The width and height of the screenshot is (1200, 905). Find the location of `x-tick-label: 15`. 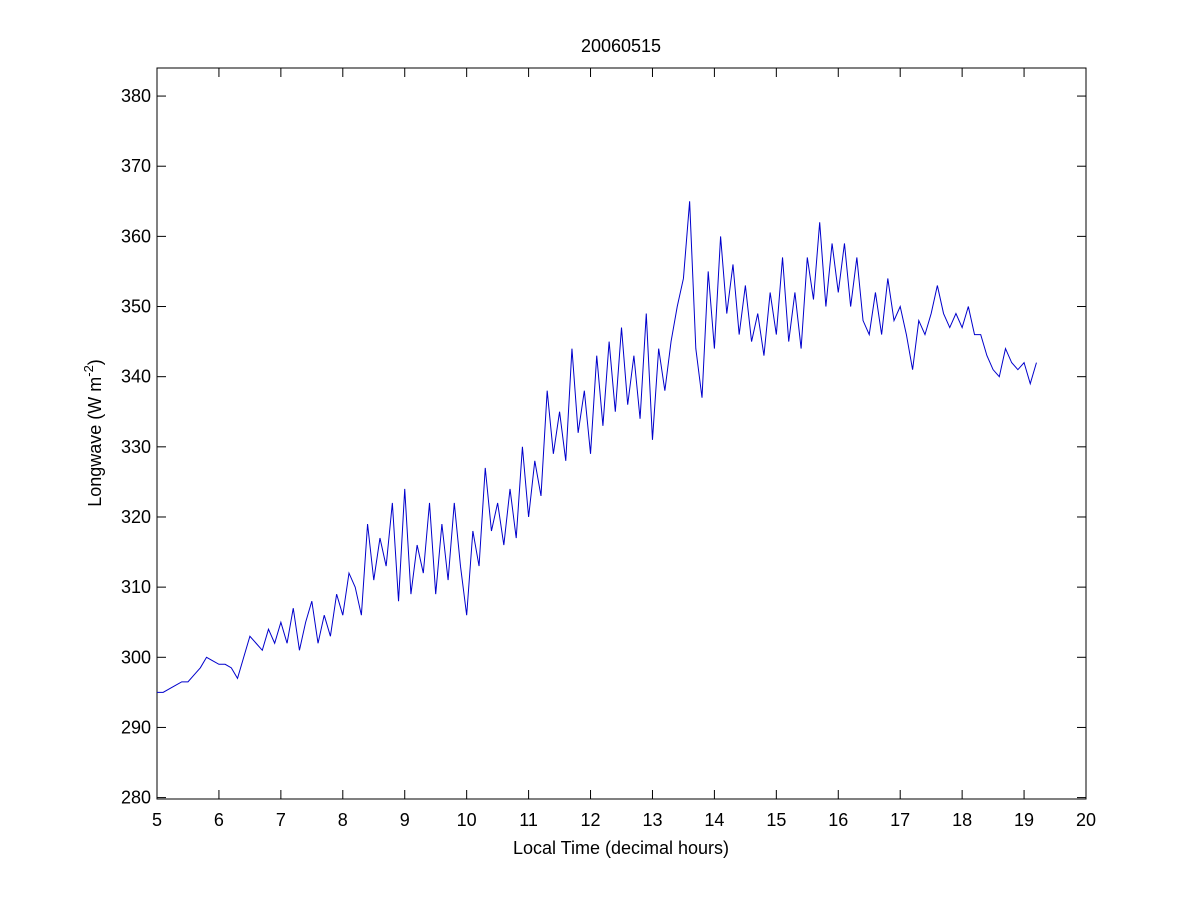

x-tick-label: 15 is located at coordinates (776, 820).